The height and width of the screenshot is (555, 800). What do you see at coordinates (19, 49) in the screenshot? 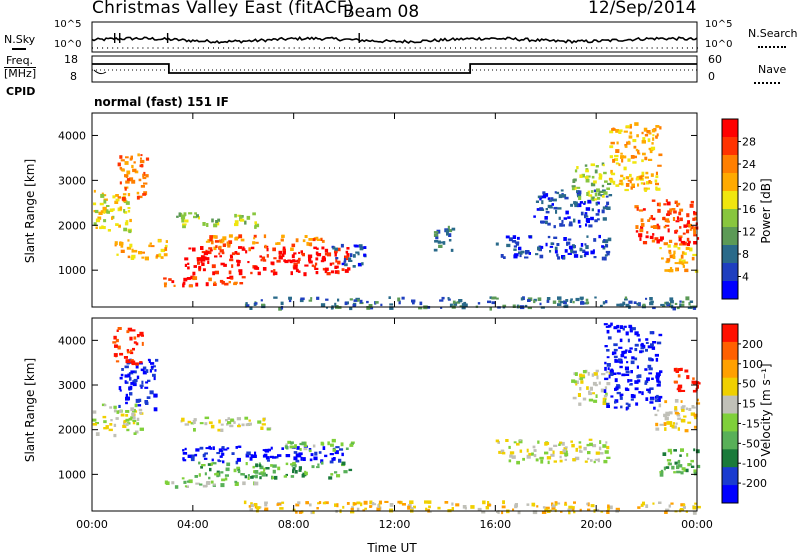
I see `nsky-legend-line` at bounding box center [19, 49].